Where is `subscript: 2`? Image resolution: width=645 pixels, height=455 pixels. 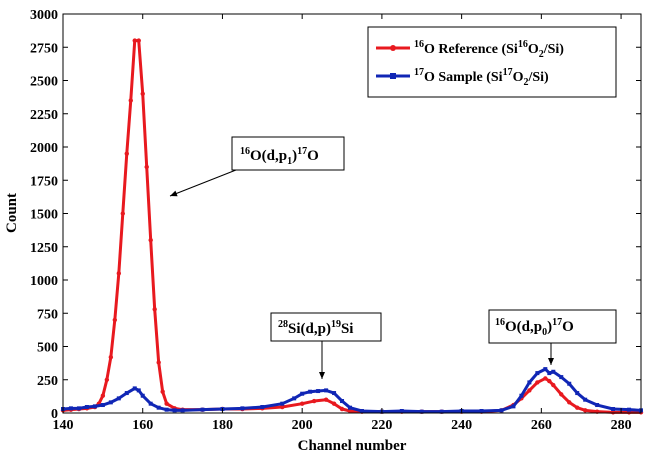
subscript: 2 is located at coordinates (541, 54).